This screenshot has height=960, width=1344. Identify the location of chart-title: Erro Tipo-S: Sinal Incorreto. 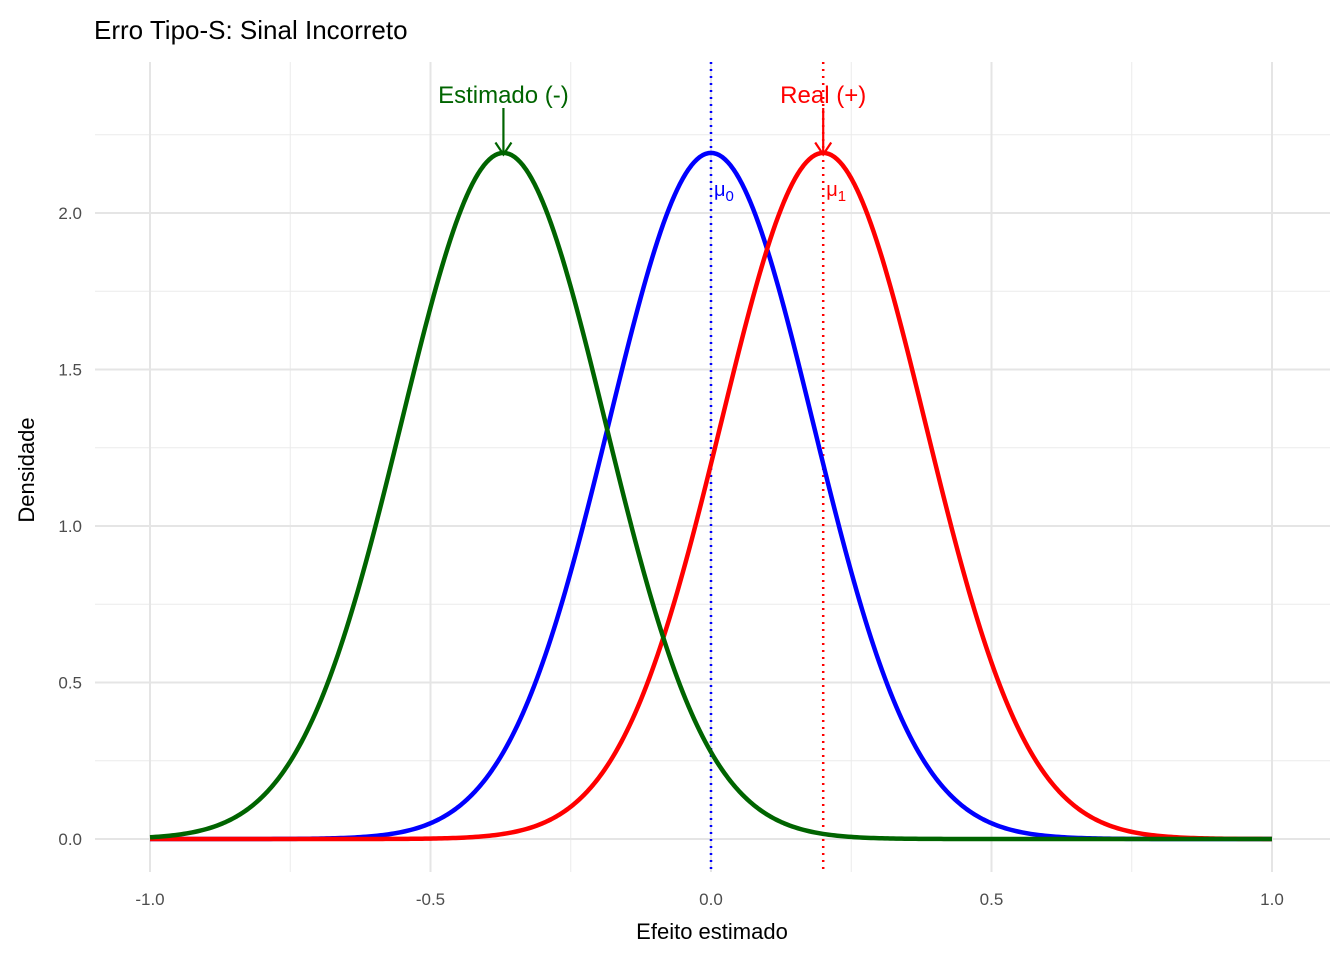
(251, 30).